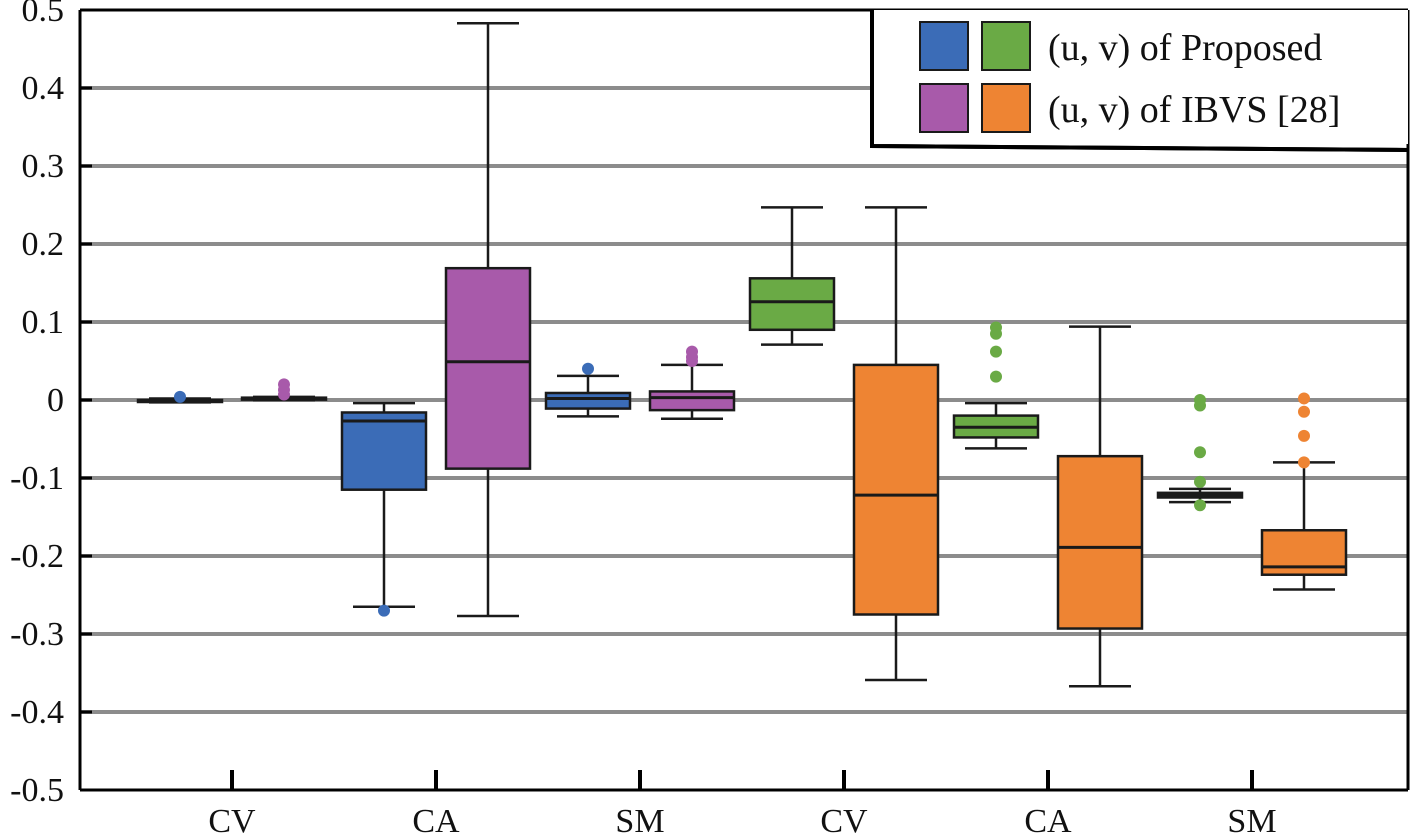 The image size is (1412, 838). I want to click on y-tick-label: -0.1, so click(37, 478).